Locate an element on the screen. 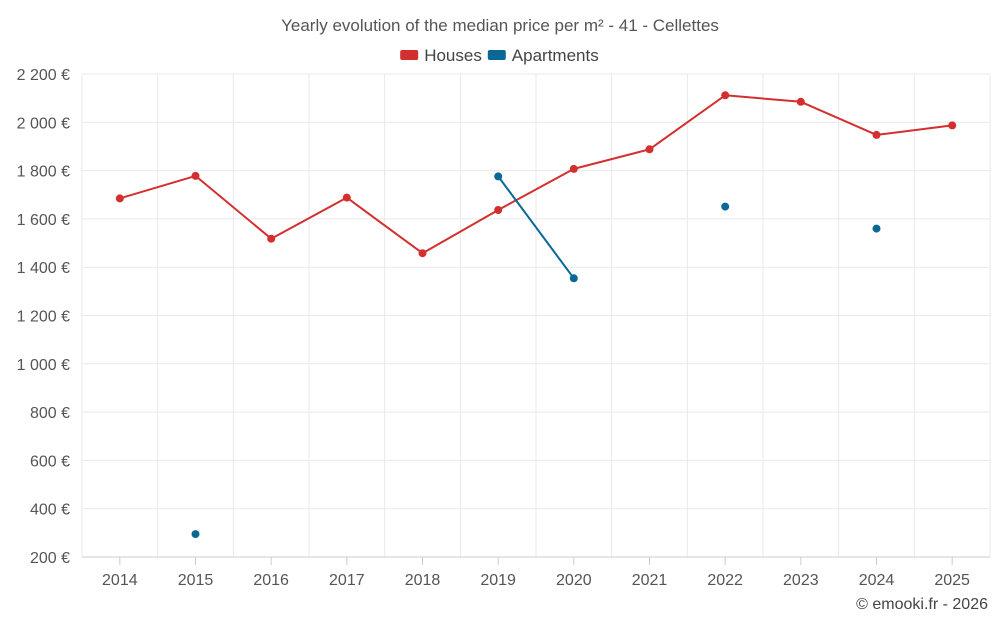 The height and width of the screenshot is (630, 1000). legend: Houses Apartments is located at coordinates (499, 55).